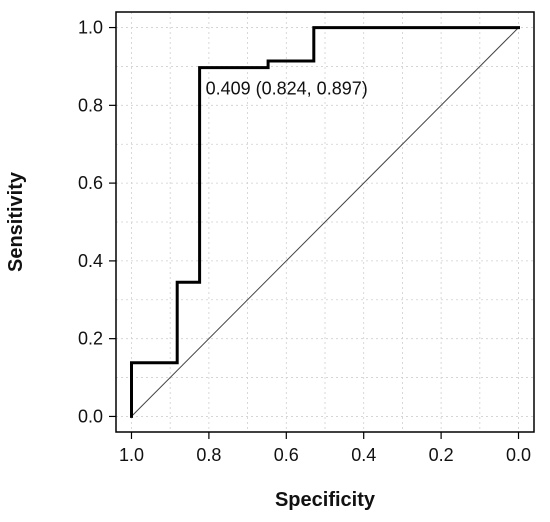 The height and width of the screenshot is (522, 550). What do you see at coordinates (518, 455) in the screenshot?
I see `x-tick-label: 0.0` at bounding box center [518, 455].